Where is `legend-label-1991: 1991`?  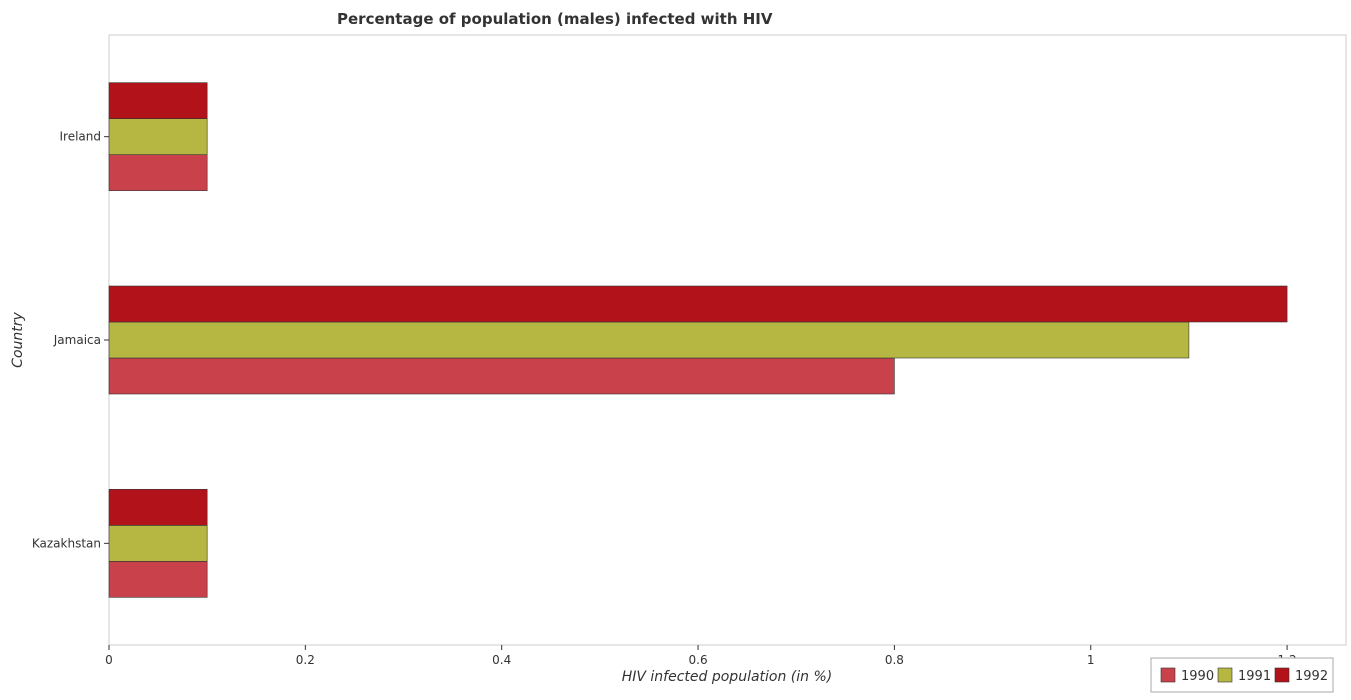 legend-label-1991: 1991 is located at coordinates (1254, 676).